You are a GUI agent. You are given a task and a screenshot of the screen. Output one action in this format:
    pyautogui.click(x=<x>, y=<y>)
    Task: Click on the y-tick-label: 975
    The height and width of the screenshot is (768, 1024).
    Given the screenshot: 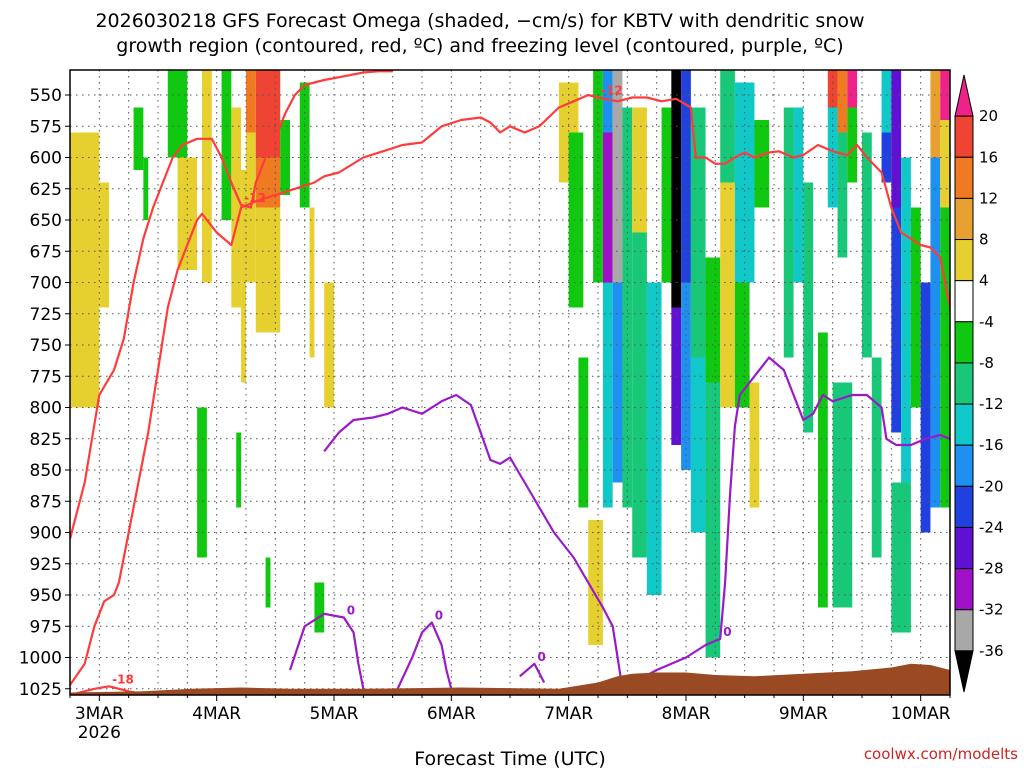 What is the action you would take?
    pyautogui.click(x=46, y=627)
    